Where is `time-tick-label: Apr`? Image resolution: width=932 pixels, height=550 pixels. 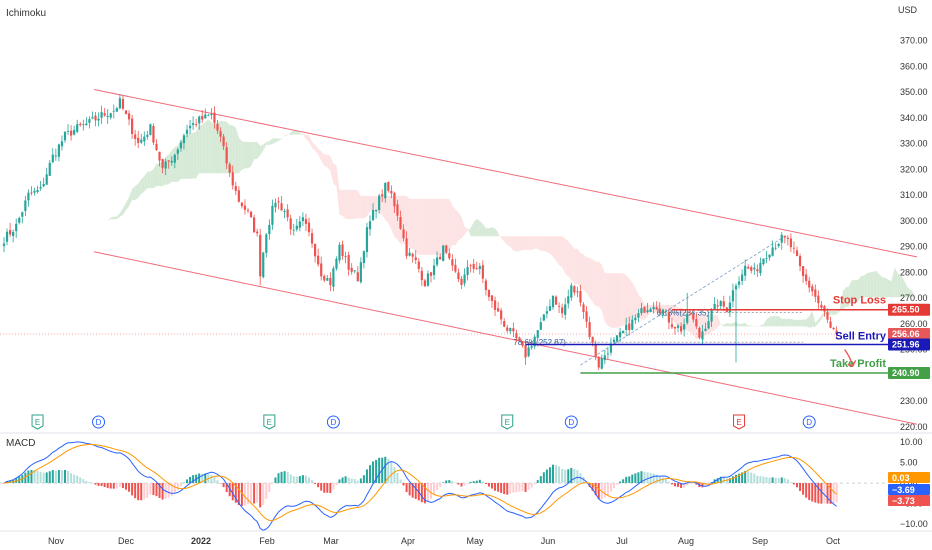
time-tick-label: Apr is located at coordinates (408, 541).